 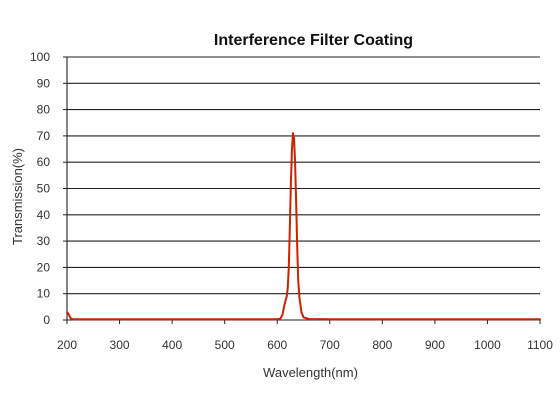 I want to click on y-tick-label-100: 100, so click(x=40, y=57).